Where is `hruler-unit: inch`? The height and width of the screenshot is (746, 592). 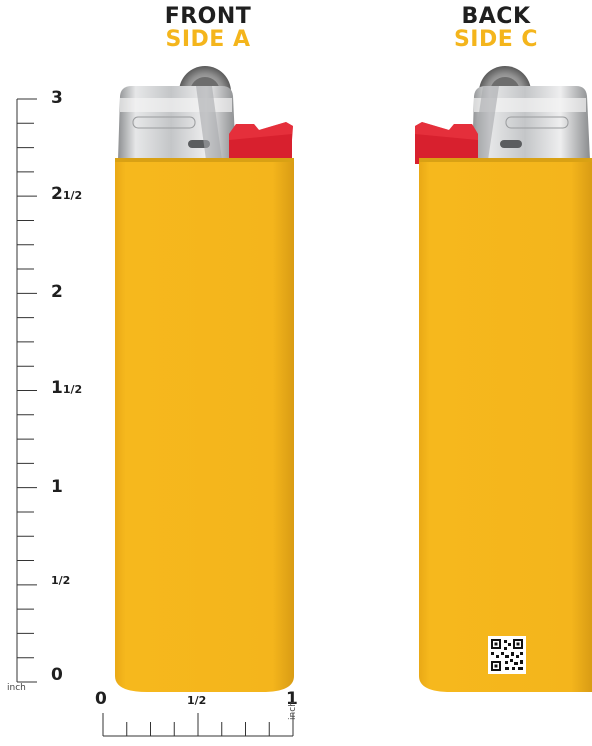
hruler-unit: inch is located at coordinates (293, 710).